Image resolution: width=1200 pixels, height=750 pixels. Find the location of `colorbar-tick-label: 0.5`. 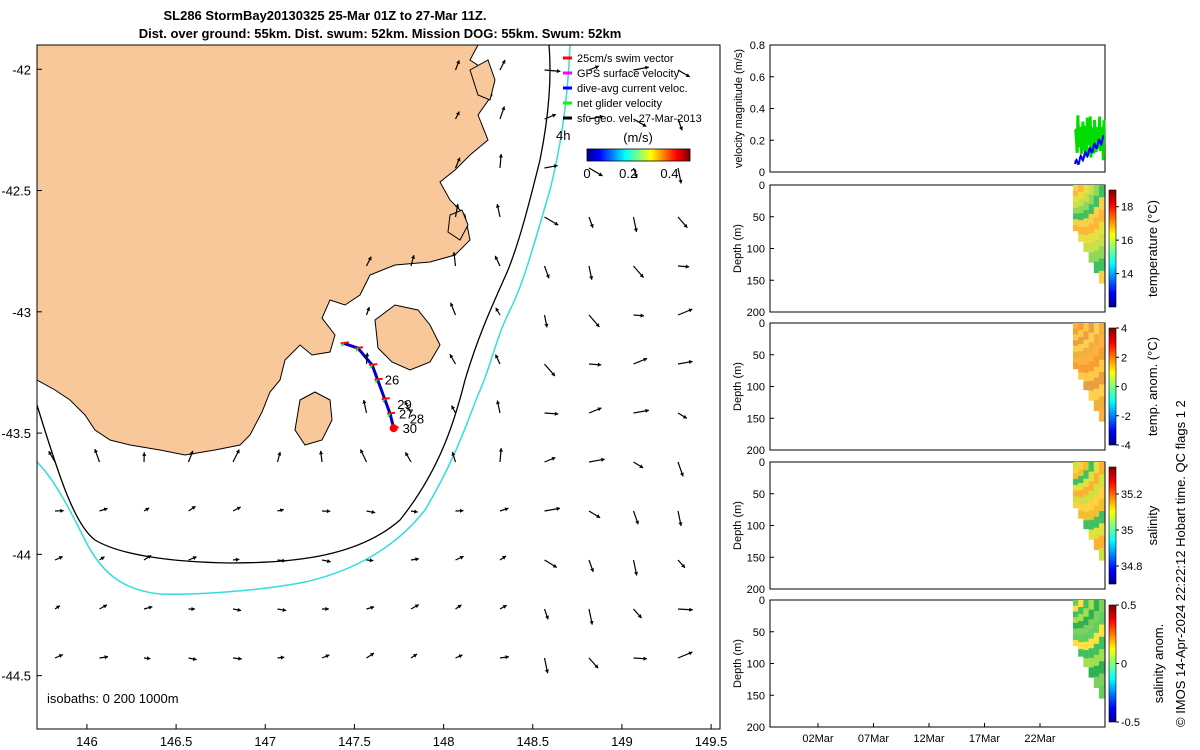

colorbar-tick-label: 0.5 is located at coordinates (1128, 606).